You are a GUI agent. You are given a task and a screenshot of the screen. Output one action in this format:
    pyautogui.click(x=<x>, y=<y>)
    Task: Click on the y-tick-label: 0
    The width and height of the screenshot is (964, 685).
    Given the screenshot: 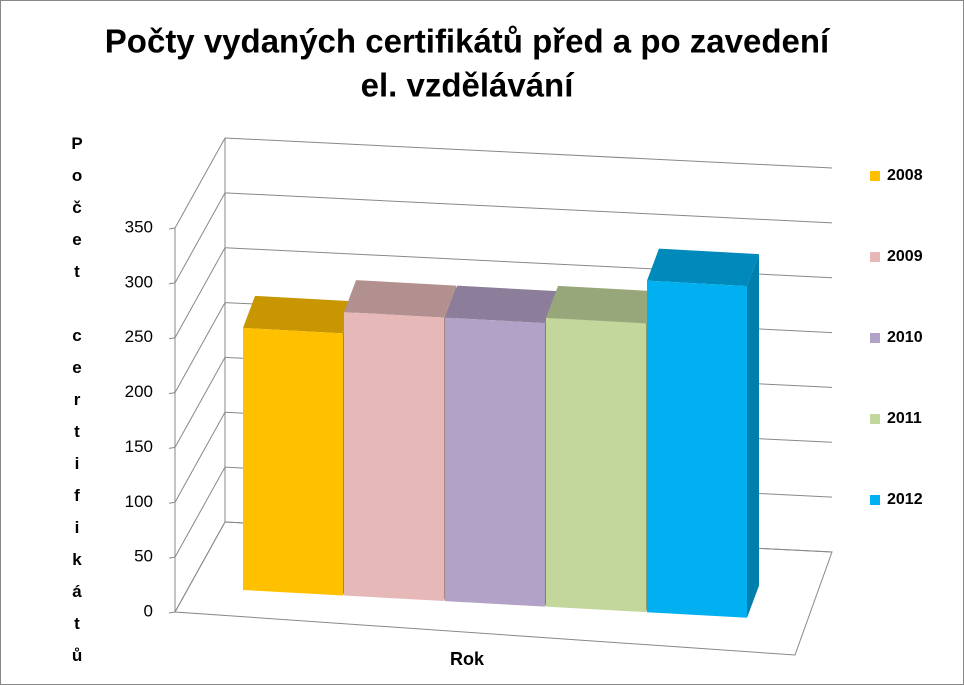 What is the action you would take?
    pyautogui.click(x=148, y=610)
    